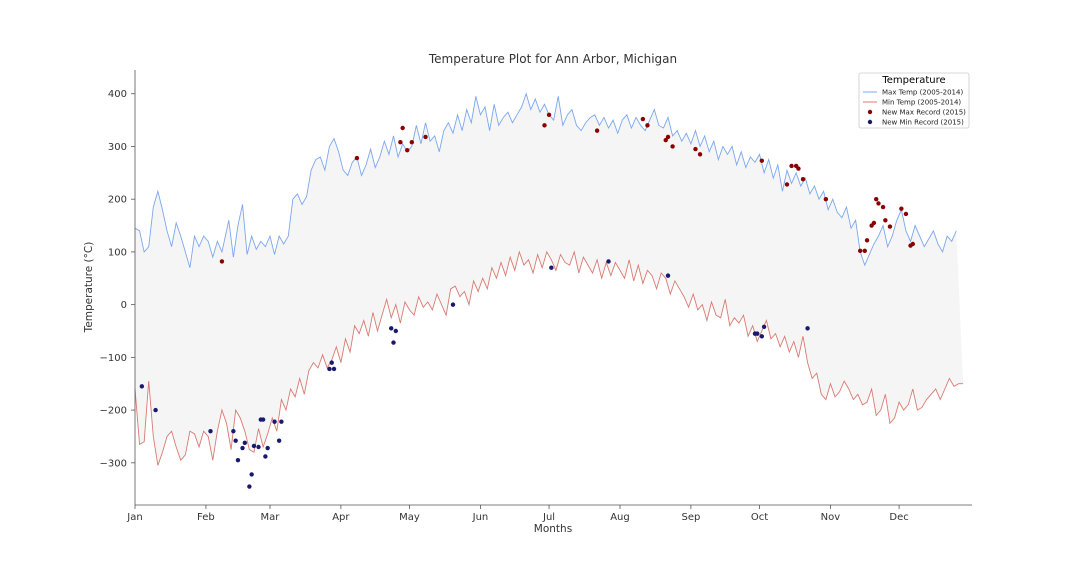 Image resolution: width=1080 pixels, height=576 pixels. Describe the element at coordinates (271, 517) in the screenshot. I see `x-tick-label: Mar` at that location.